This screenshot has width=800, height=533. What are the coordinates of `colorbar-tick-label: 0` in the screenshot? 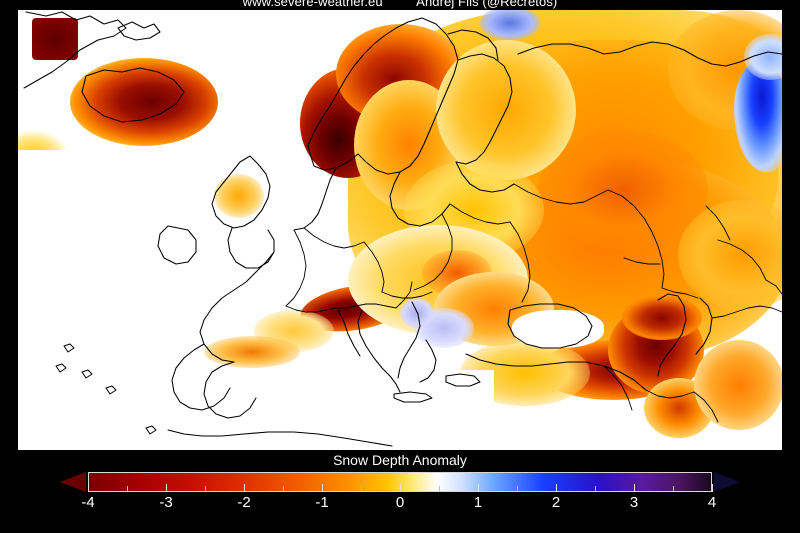 It's located at (400, 502).